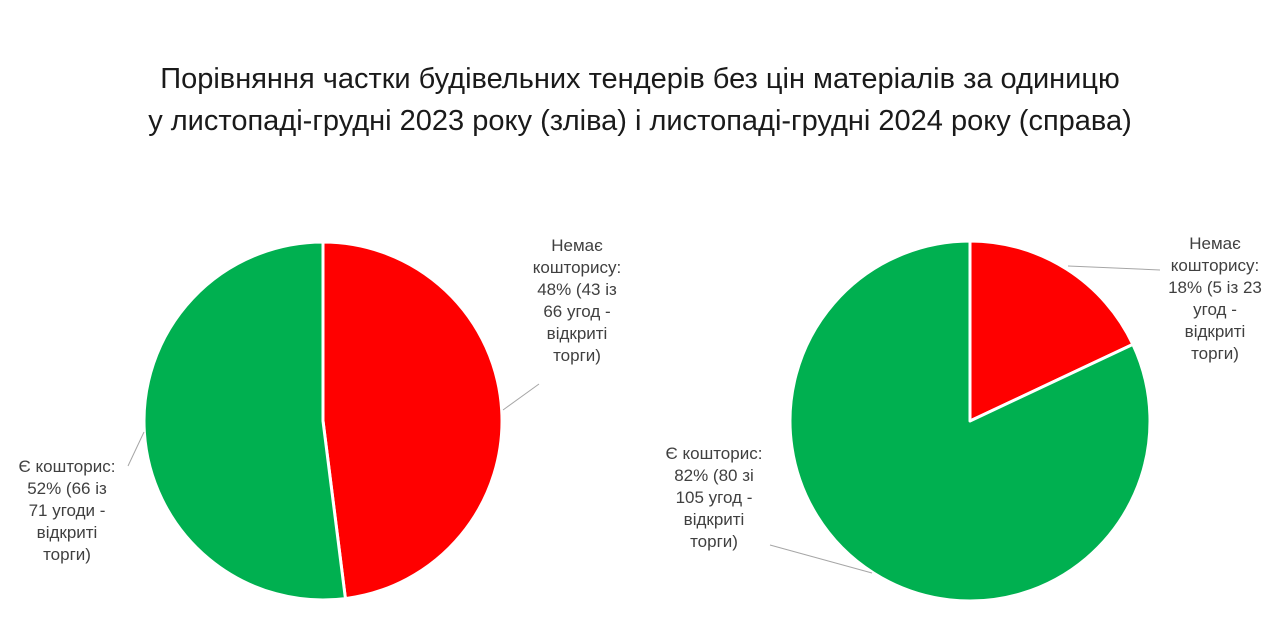 Image resolution: width=1280 pixels, height=642 pixels. Describe the element at coordinates (244, 421) in the screenshot. I see `pie-1-slice-has-estimate` at that location.